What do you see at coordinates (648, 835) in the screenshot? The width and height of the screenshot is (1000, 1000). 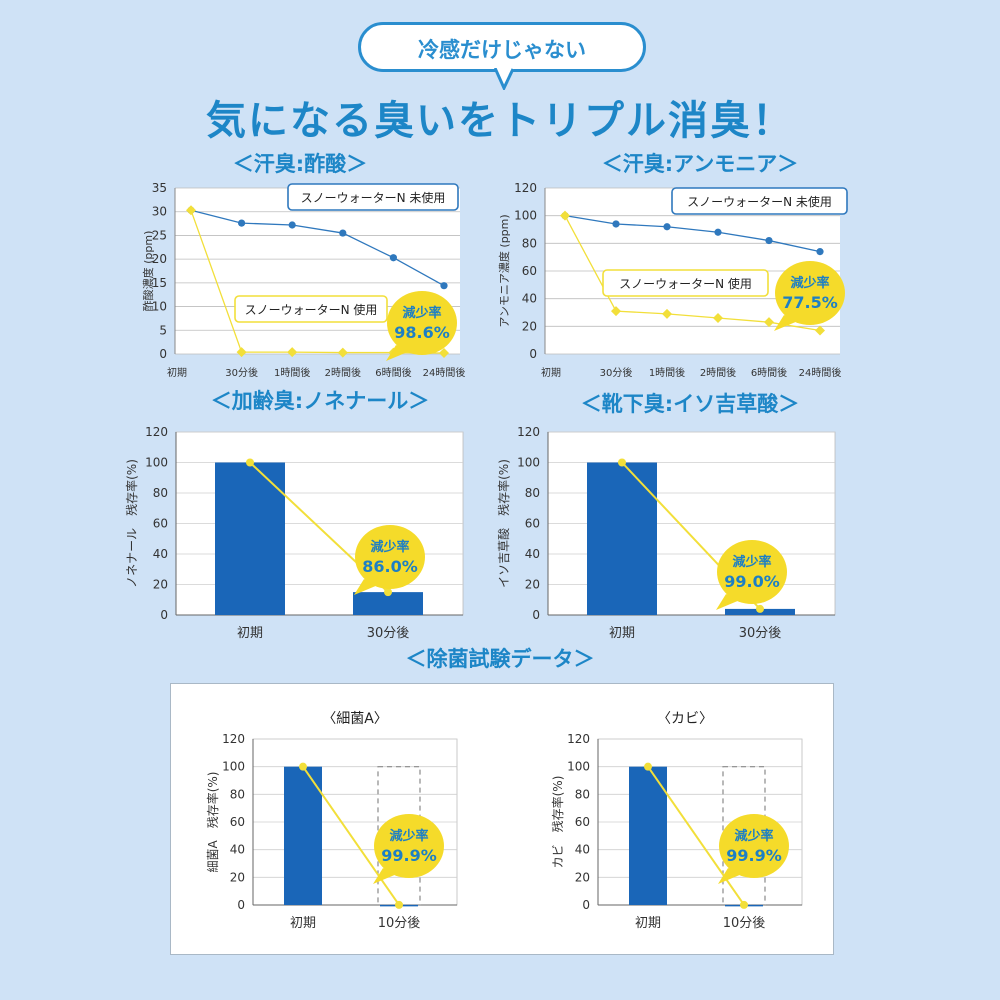 I see `chart-5-bar` at bounding box center [648, 835].